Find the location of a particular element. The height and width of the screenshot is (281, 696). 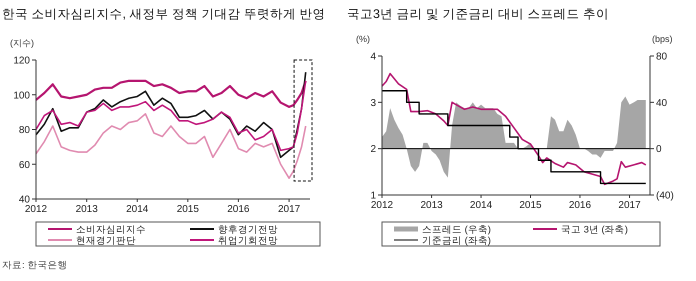

y-tick-label: 100 is located at coordinates (21, 96).